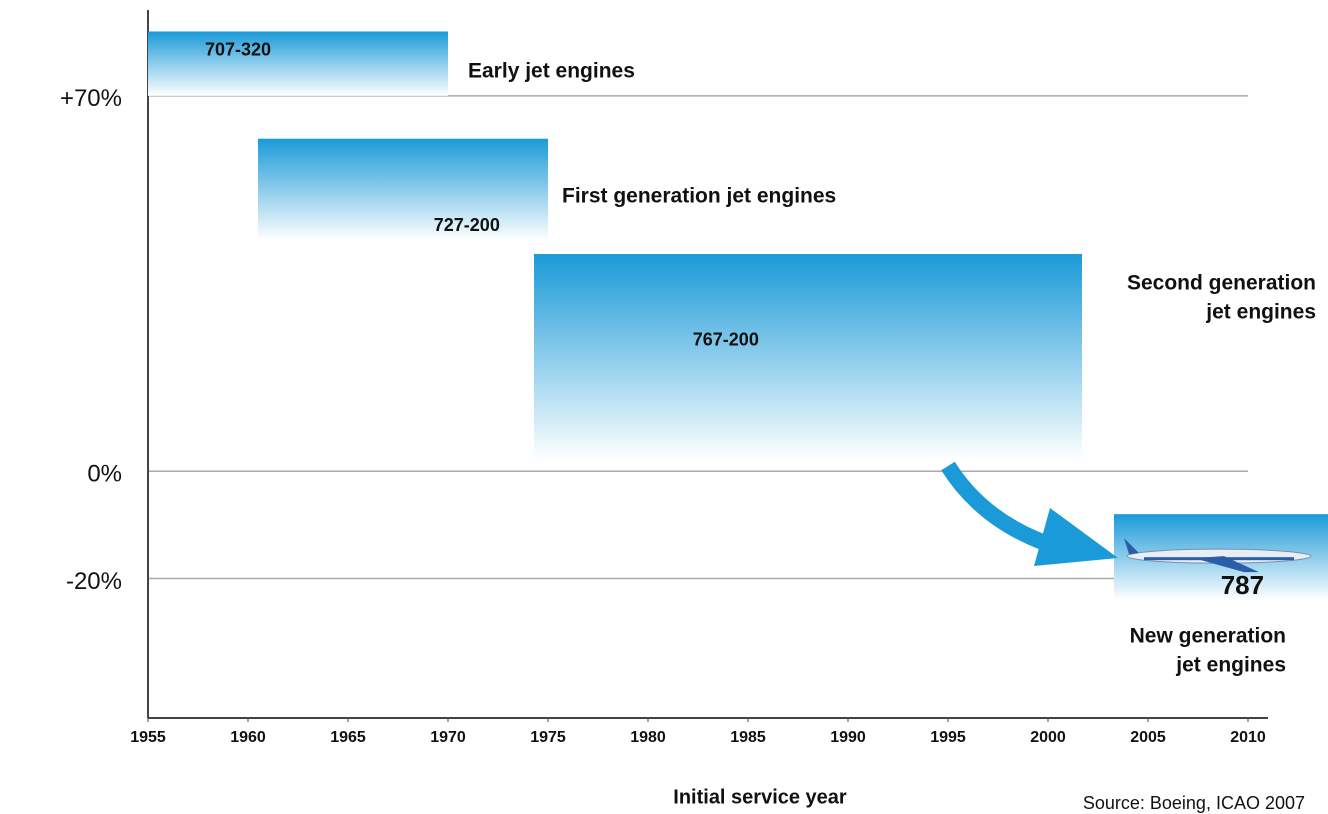  Describe the element at coordinates (948, 737) in the screenshot. I see `x-tick-label: 1995` at that location.